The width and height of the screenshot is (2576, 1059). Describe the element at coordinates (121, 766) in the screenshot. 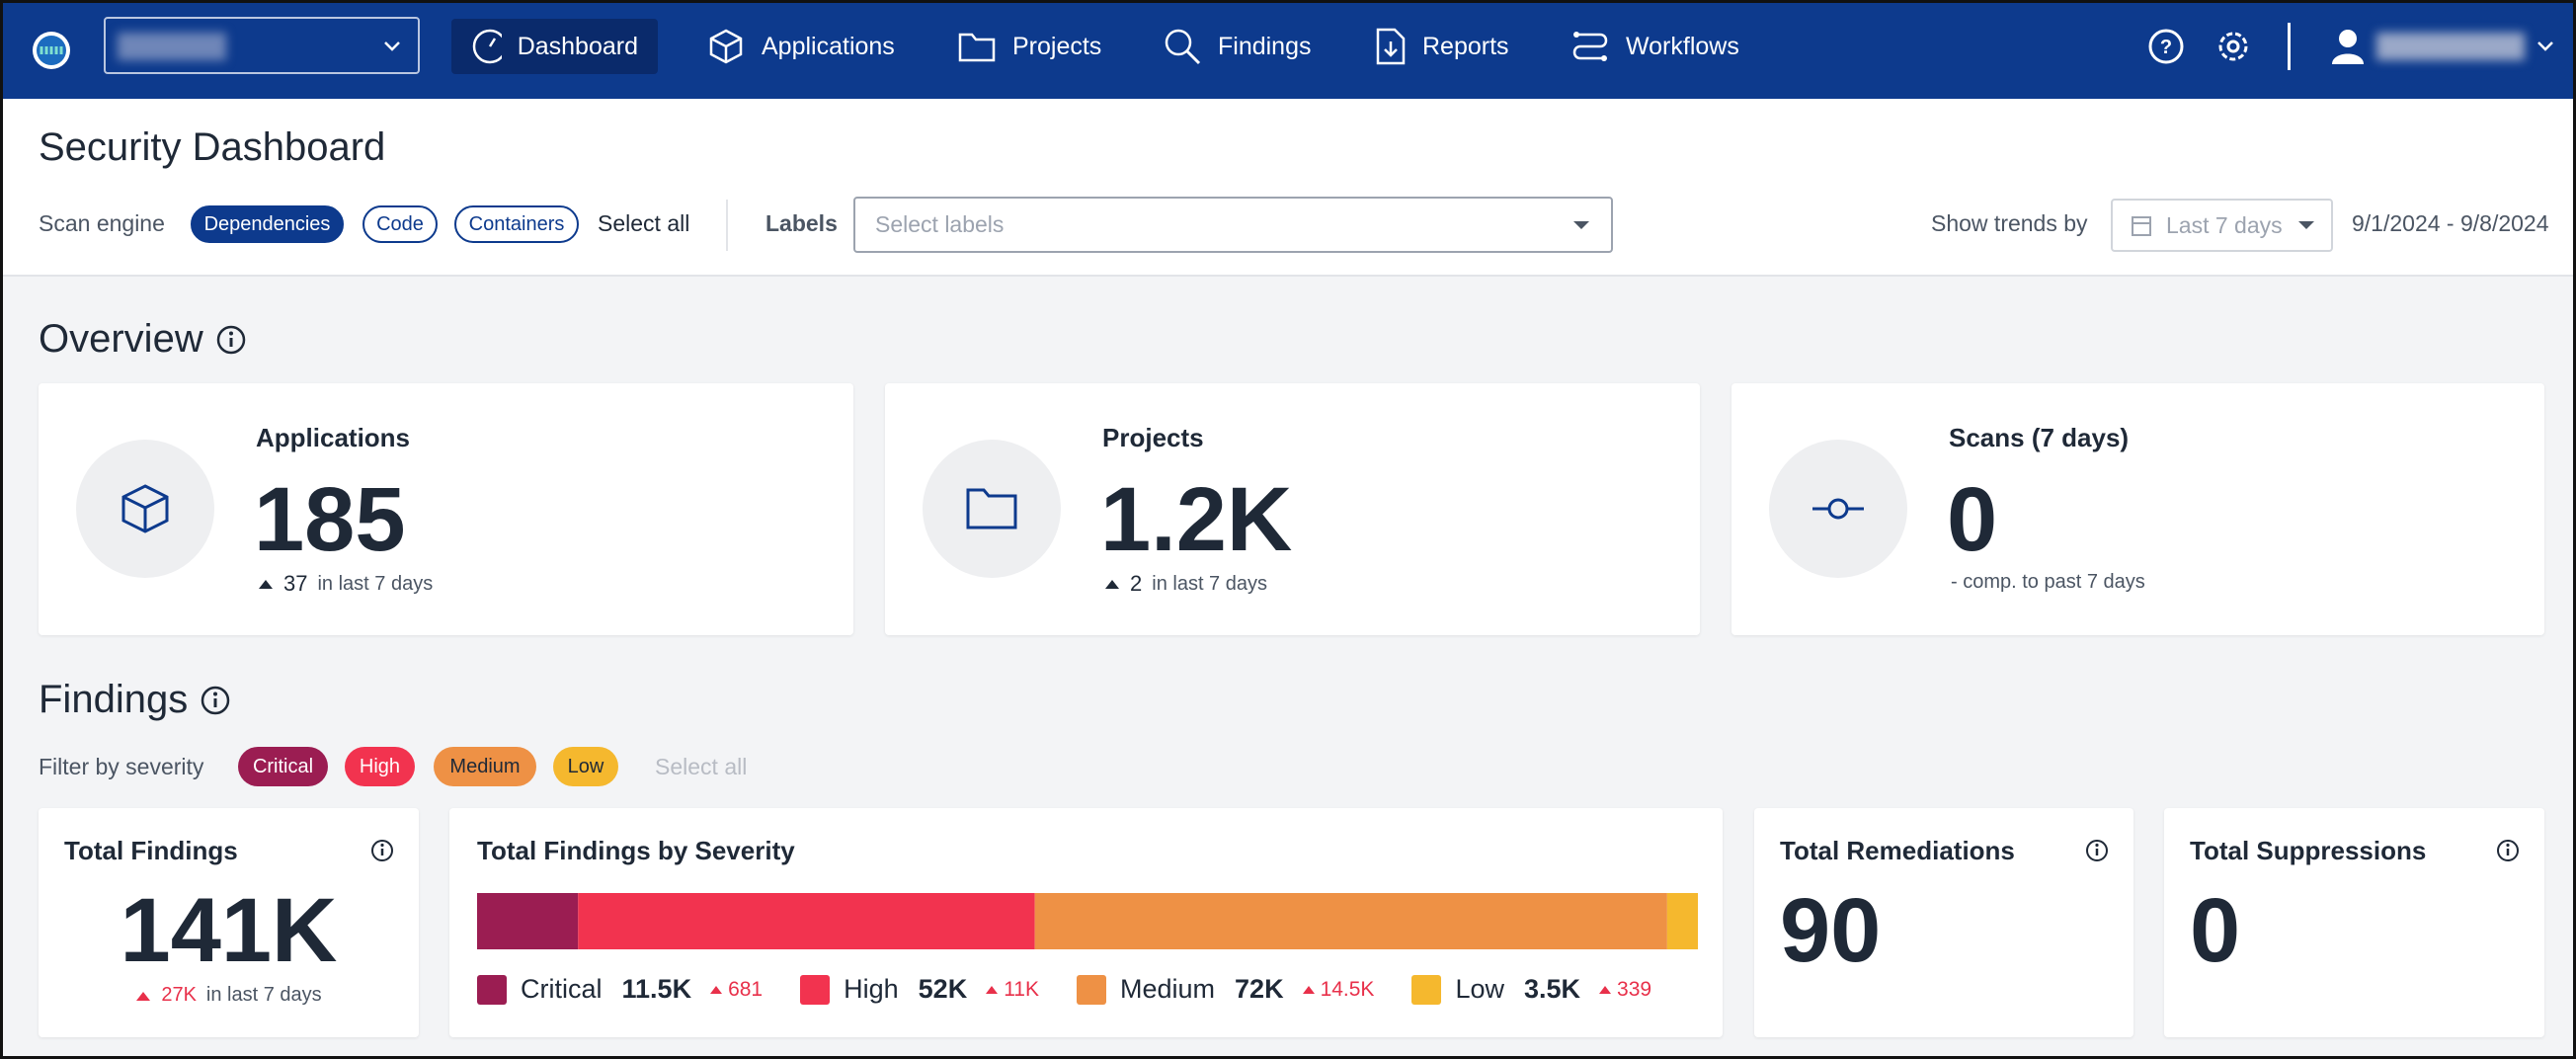

I see `filter-label: Filter by severity` at that location.